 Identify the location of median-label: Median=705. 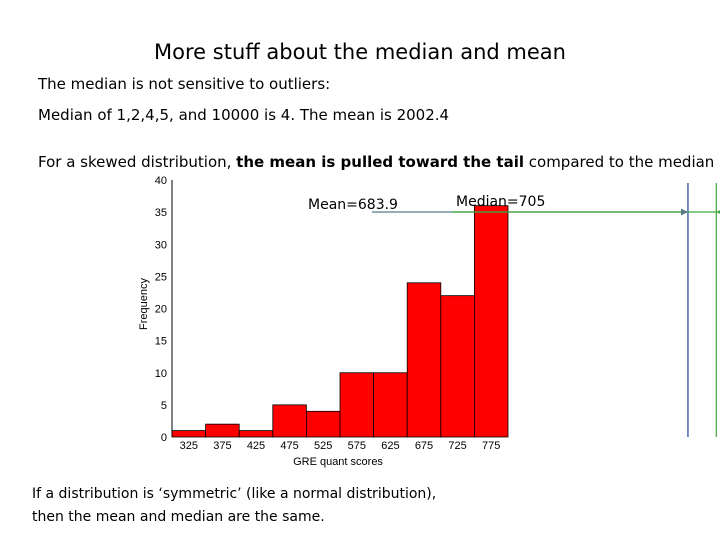
(500, 202).